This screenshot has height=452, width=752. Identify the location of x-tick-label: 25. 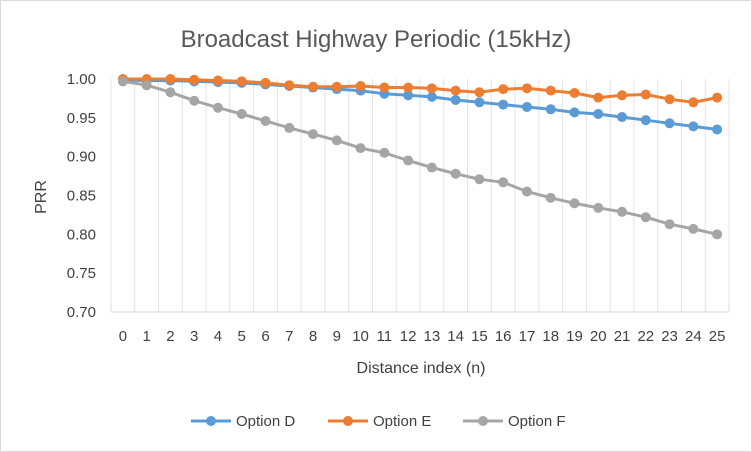
(717, 336).